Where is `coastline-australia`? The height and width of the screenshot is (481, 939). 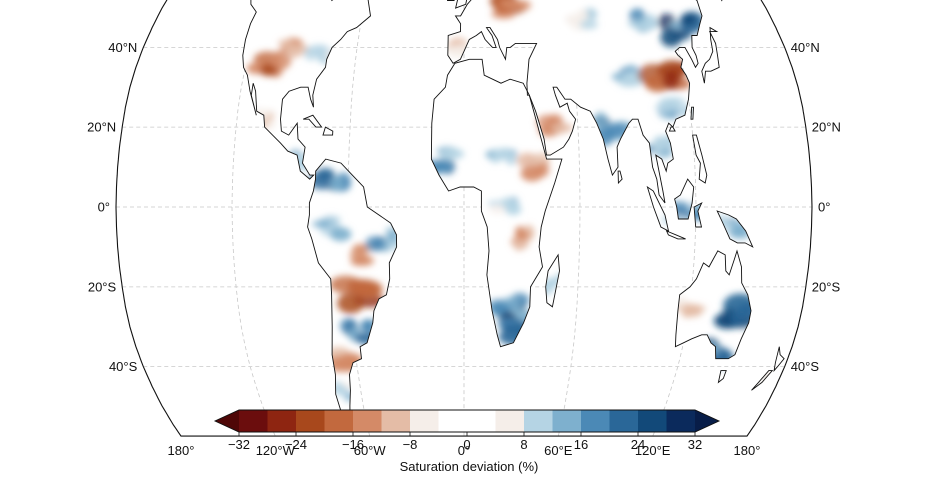 coastline-australia is located at coordinates (713, 304).